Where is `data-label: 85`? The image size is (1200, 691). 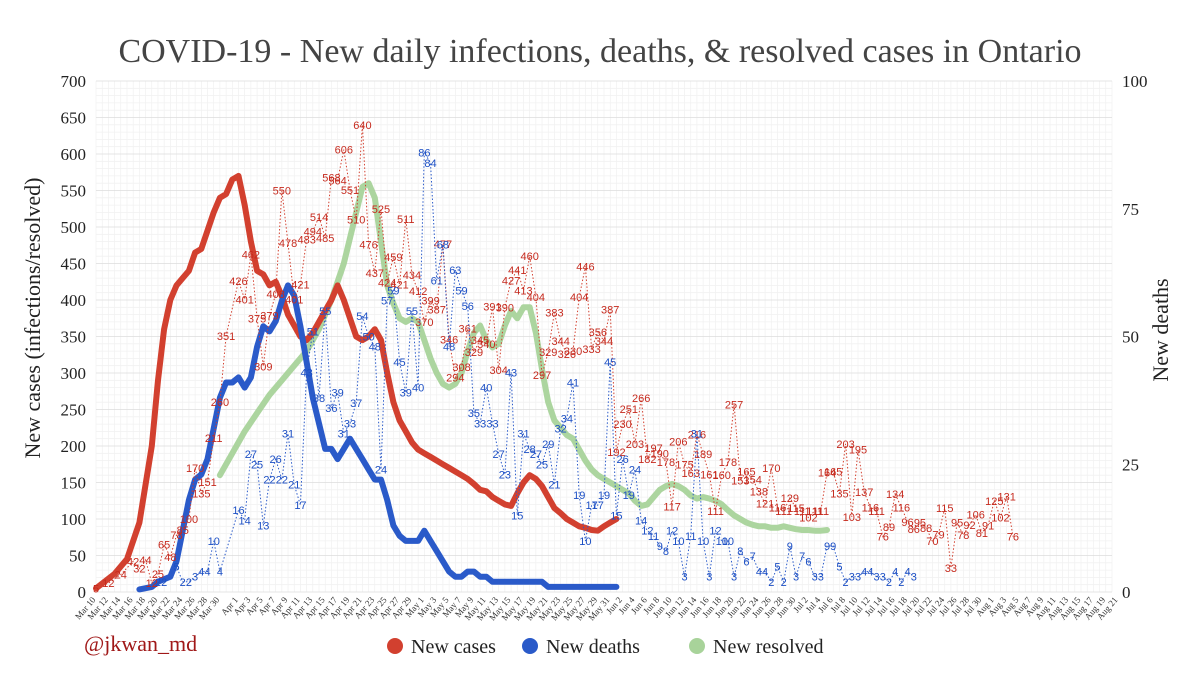
data-label: 85 is located at coordinates (183, 531).